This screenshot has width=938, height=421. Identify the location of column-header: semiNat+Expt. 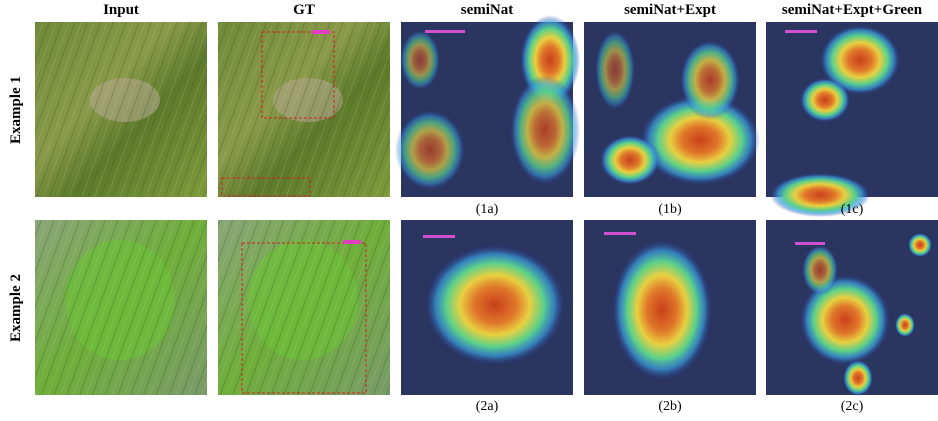
(670, 10).